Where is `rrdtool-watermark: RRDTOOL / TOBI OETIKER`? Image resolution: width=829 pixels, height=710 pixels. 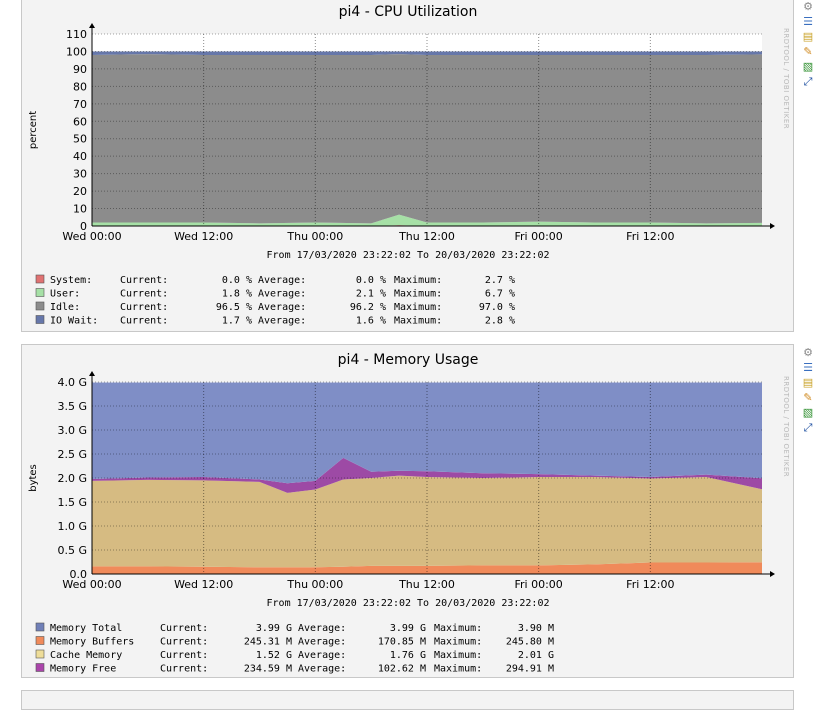 rrdtool-watermark: RRDTOOL / TOBI OETIKER is located at coordinates (786, 426).